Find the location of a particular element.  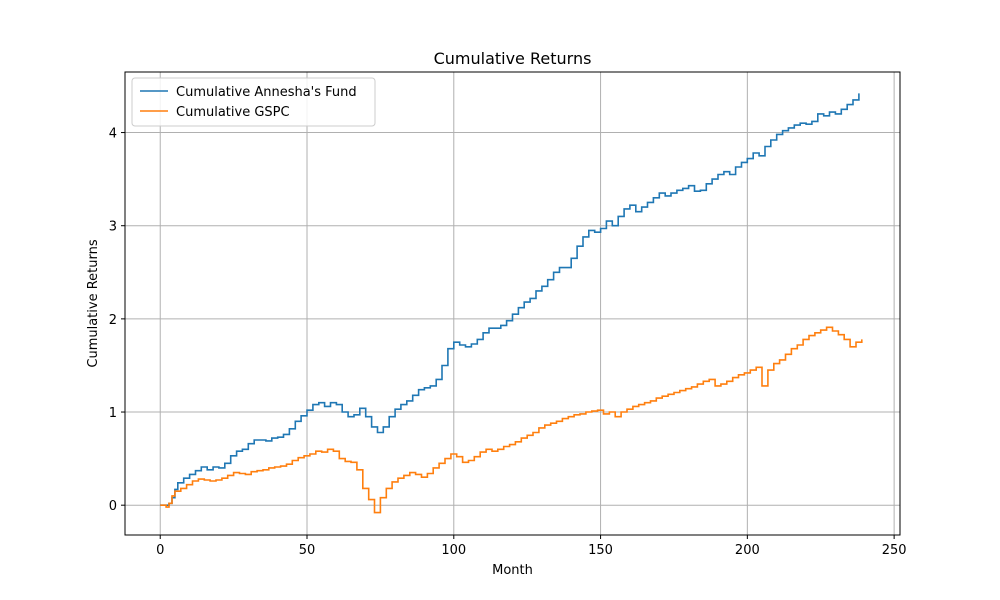

x-tick-label: 150 is located at coordinates (600, 550).